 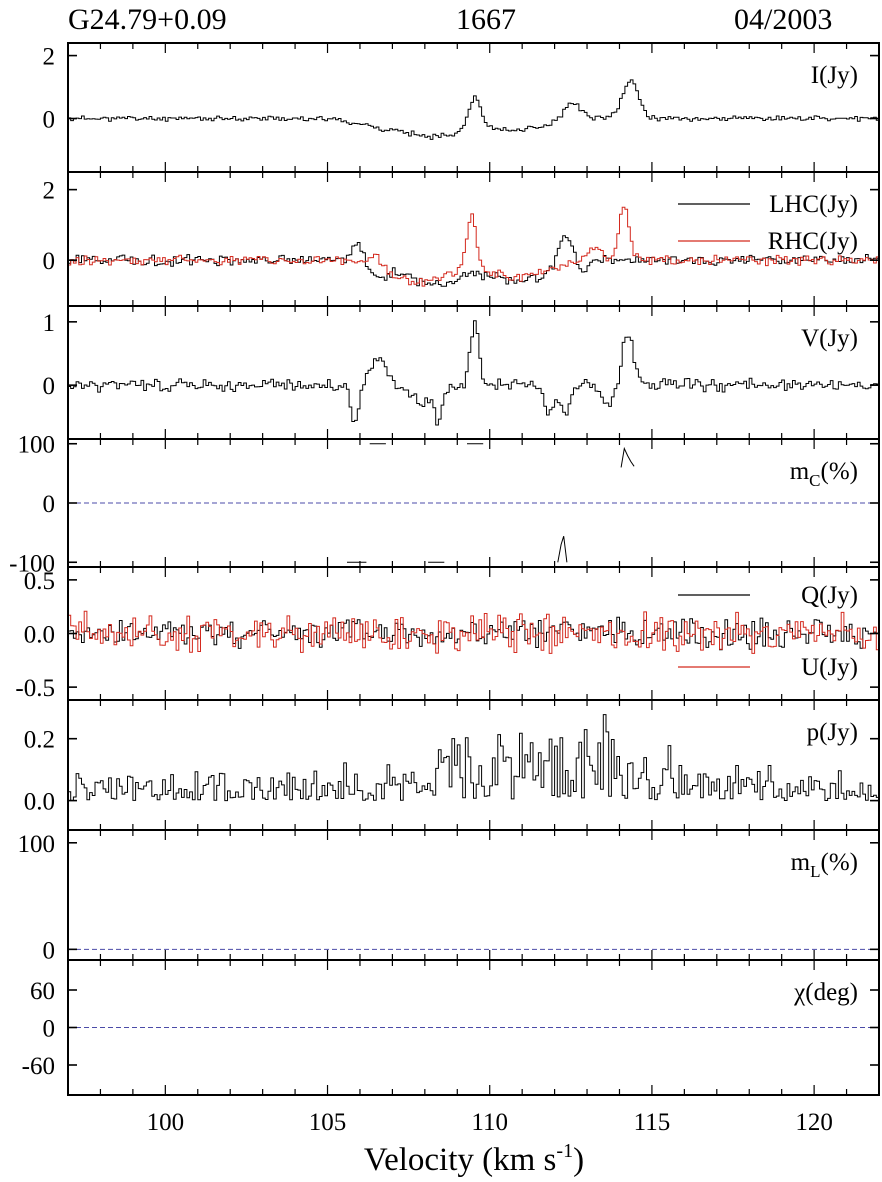 I want to click on panel-LR: 2 0 LHC(Jy) RHC(Jy), so click(x=461, y=239).